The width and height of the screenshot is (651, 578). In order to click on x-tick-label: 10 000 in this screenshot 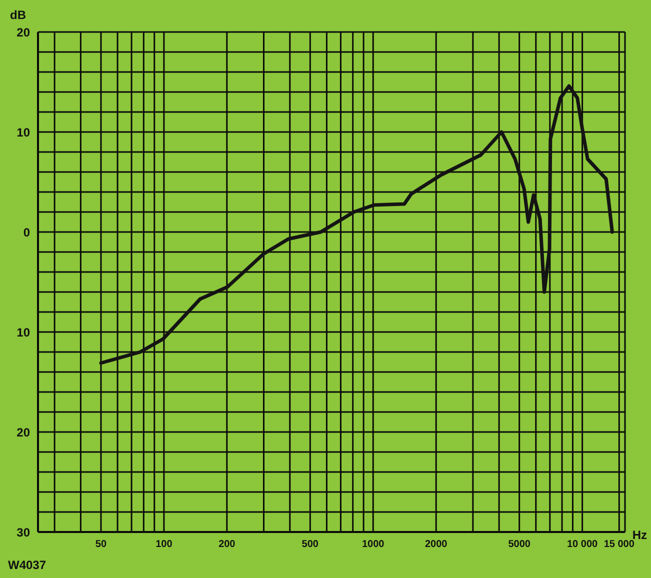, I will do `click(582, 544)`.